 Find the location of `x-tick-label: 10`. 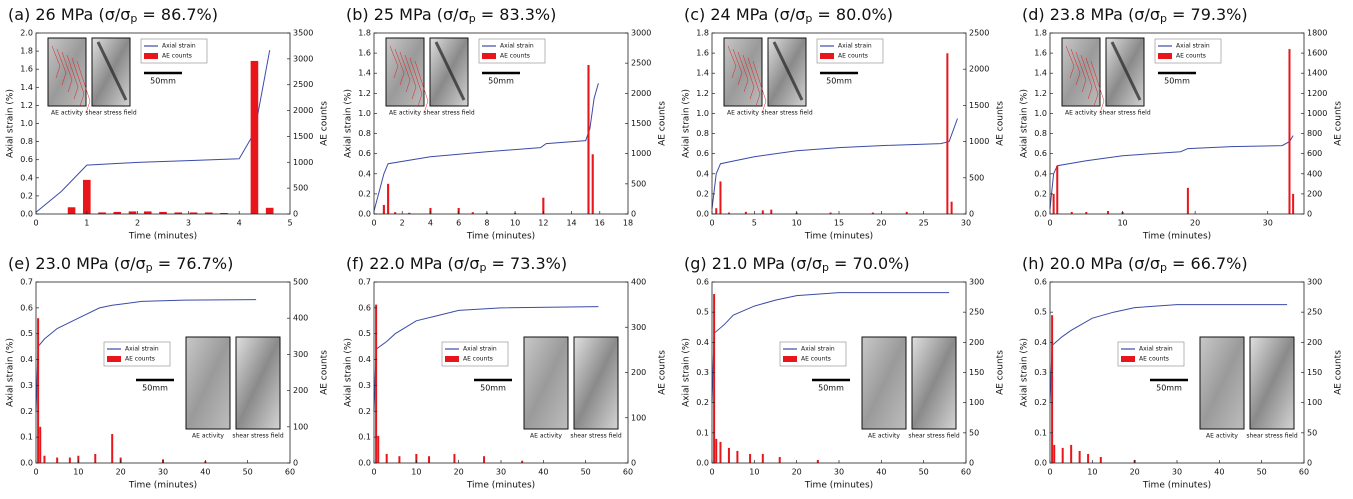

x-tick-label: 10 is located at coordinates (416, 472).